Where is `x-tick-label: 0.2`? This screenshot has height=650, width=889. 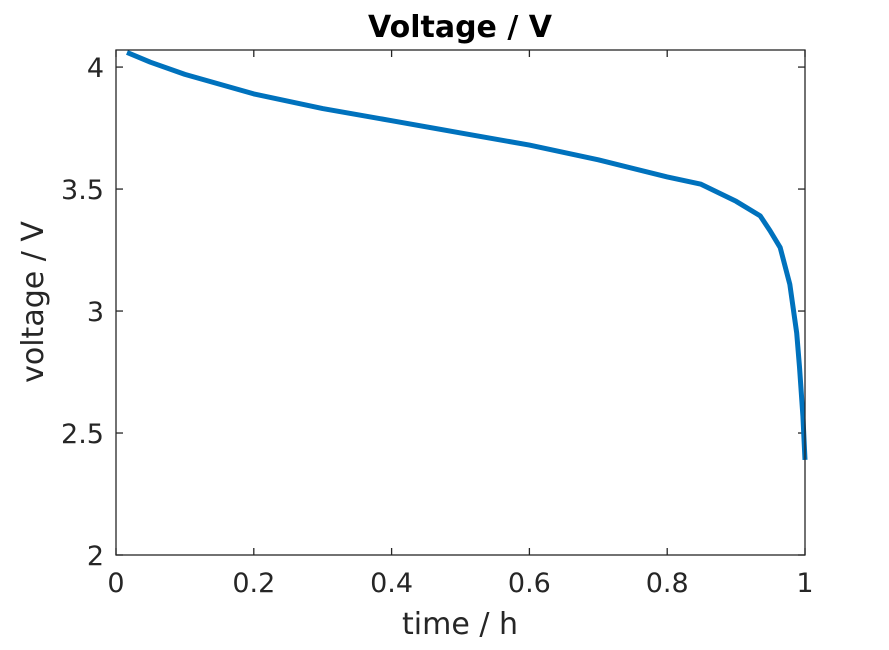
x-tick-label: 0.2 is located at coordinates (253, 583).